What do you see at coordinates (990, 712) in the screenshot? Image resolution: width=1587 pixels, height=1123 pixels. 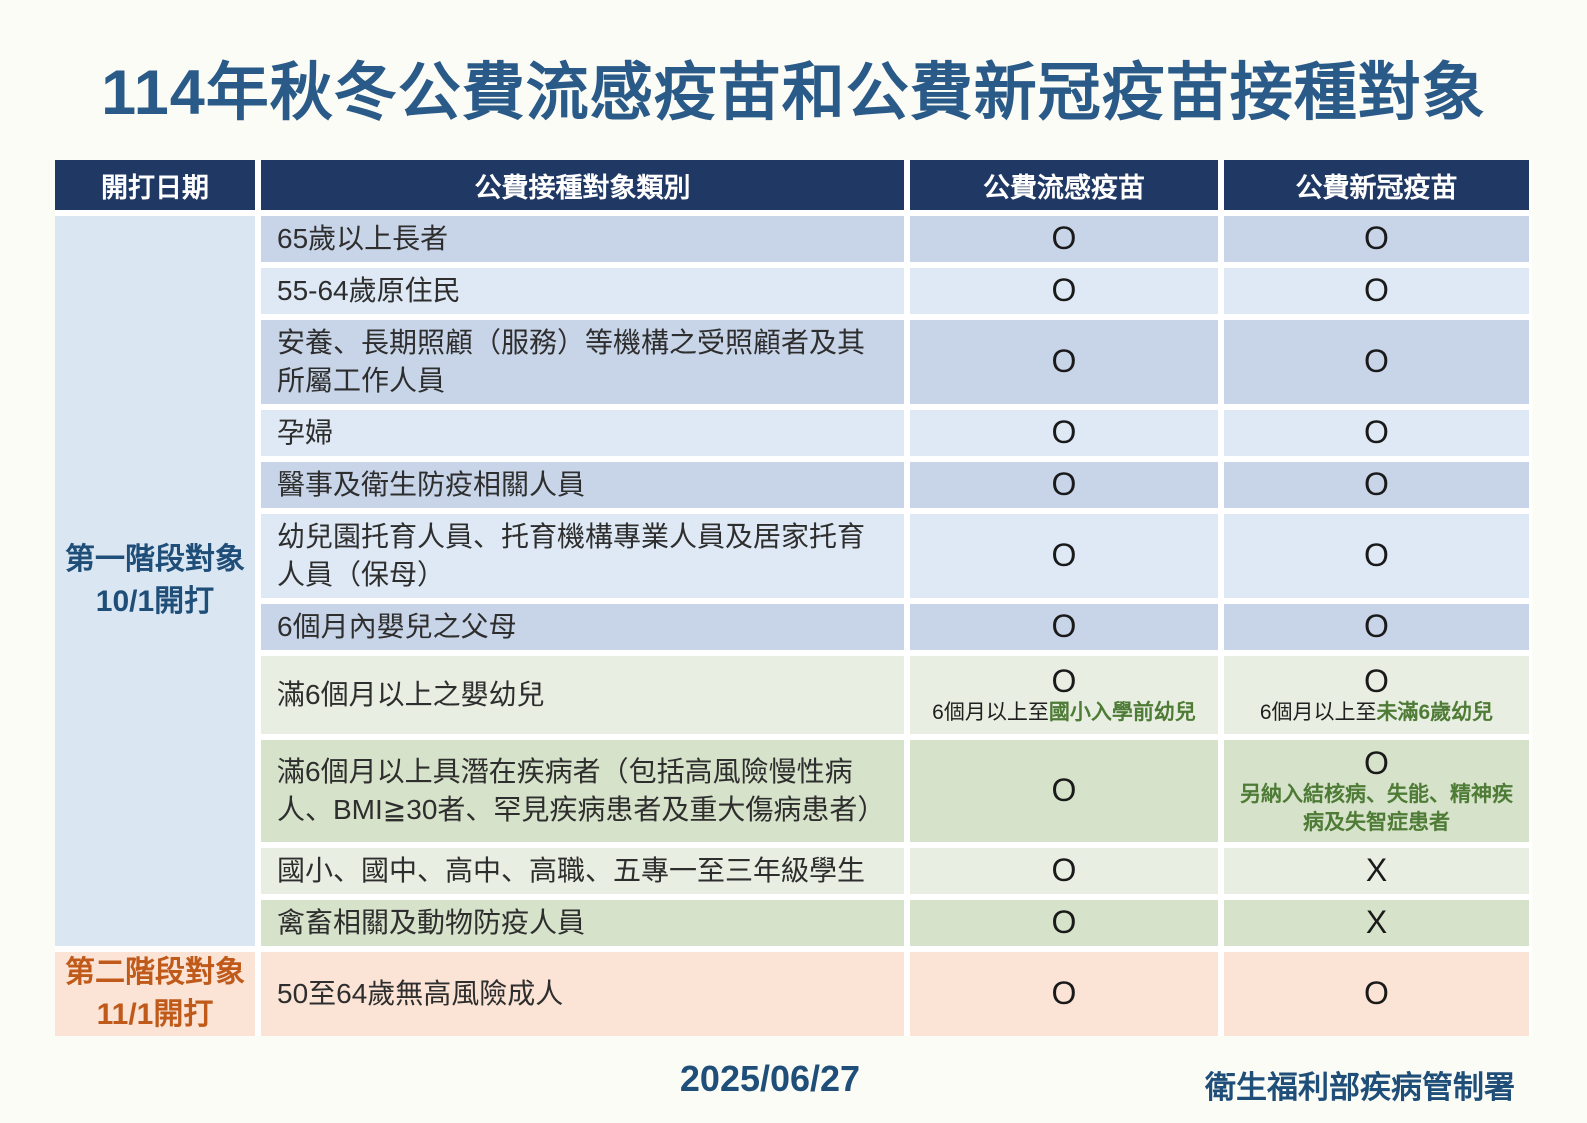 I see `flu-note-prefix: 6個月以上至` at bounding box center [990, 712].